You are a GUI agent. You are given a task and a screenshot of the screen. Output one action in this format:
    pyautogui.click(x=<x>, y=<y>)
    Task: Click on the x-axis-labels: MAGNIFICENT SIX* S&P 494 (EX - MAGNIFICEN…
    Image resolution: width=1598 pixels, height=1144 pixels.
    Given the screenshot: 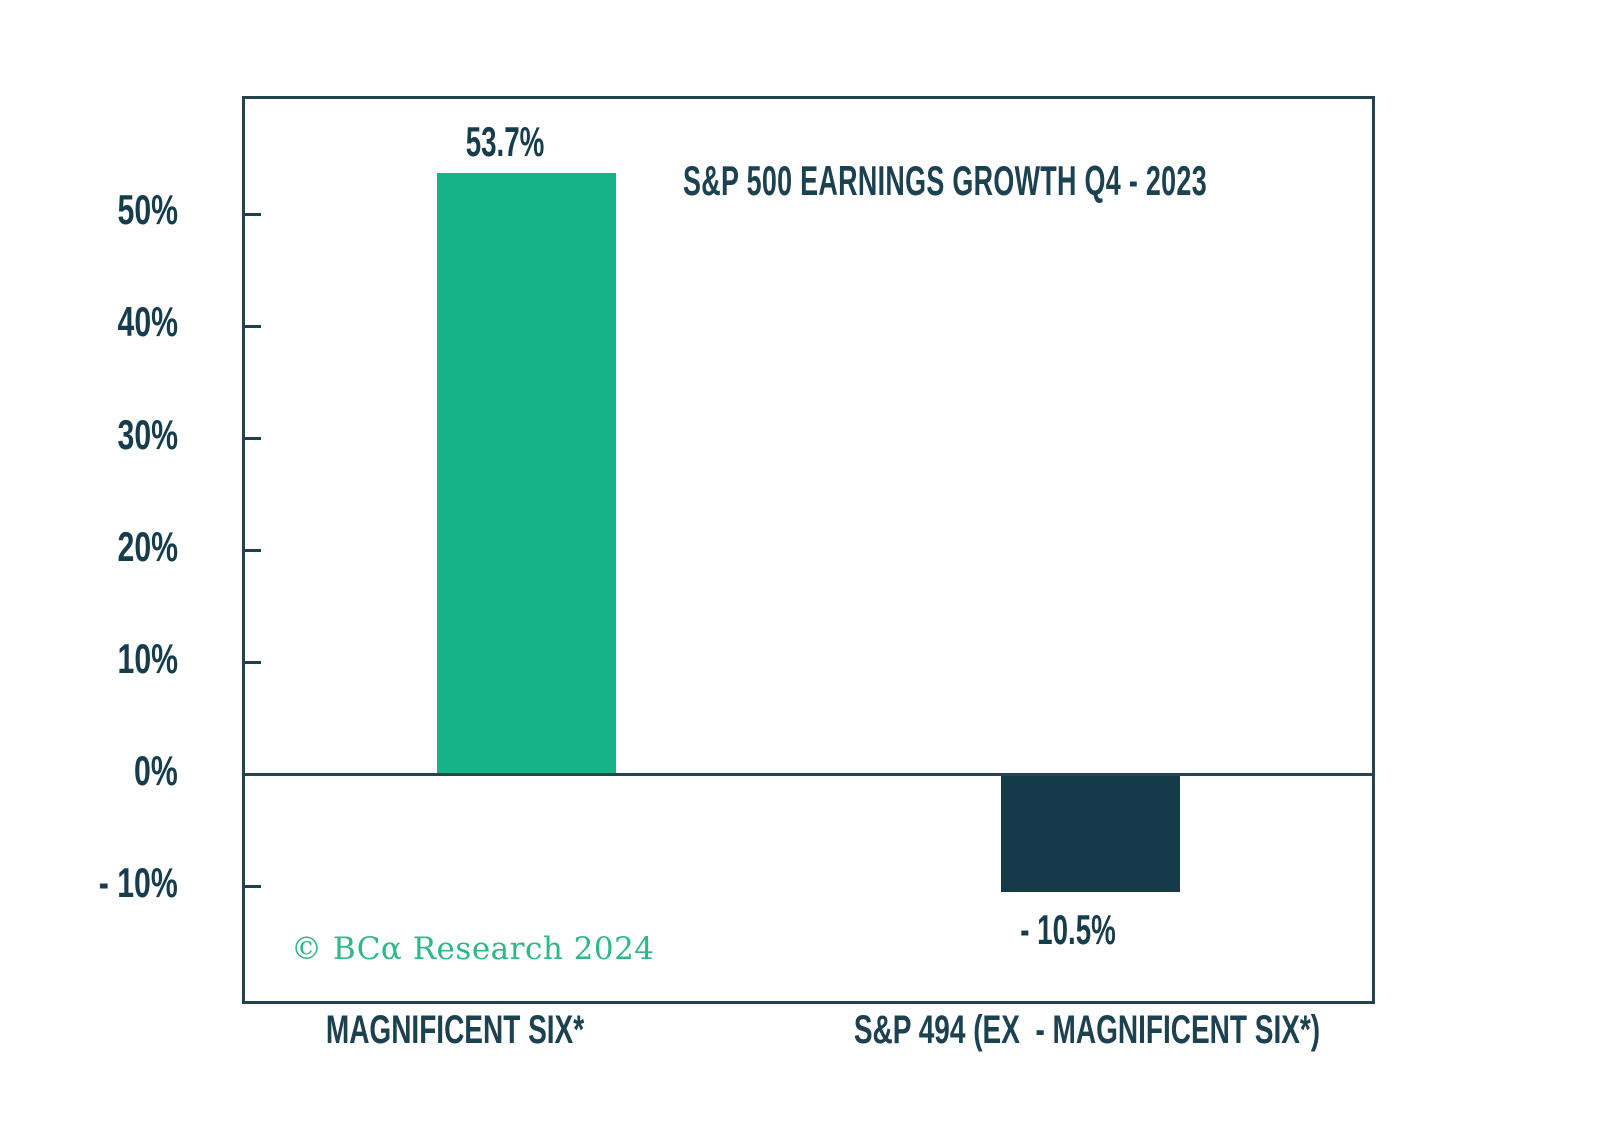 What is the action you would take?
    pyautogui.click(x=808, y=1038)
    